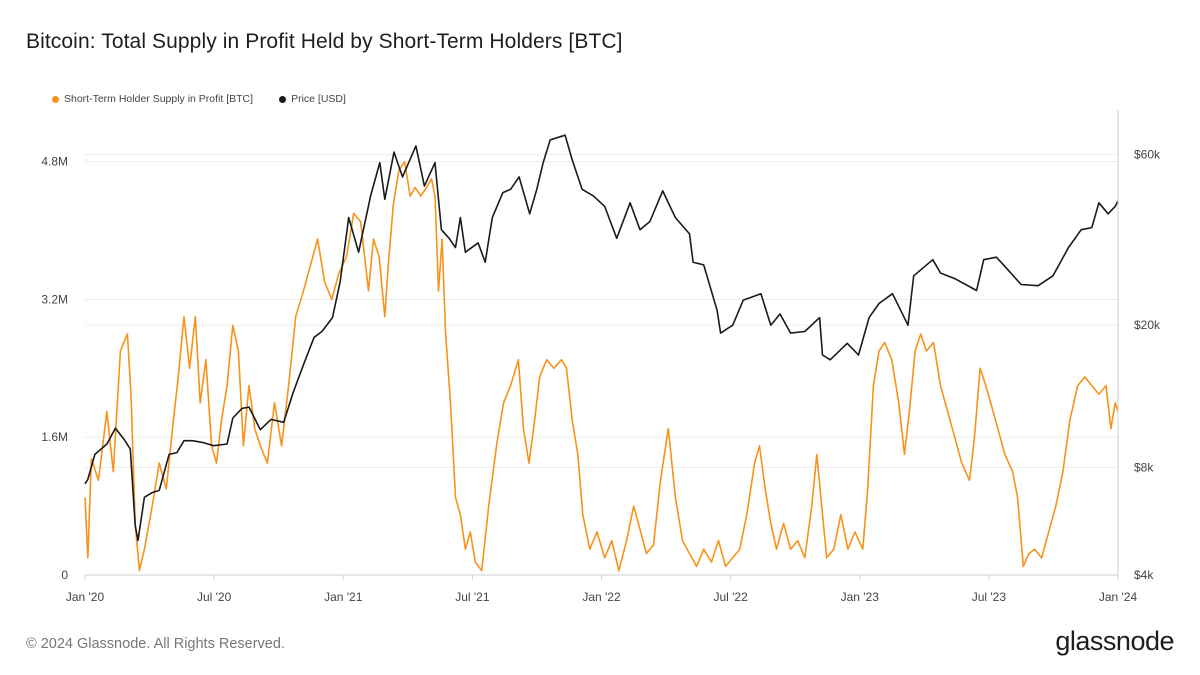 Image resolution: width=1200 pixels, height=675 pixels. I want to click on x-tick-label: Jan '23, so click(860, 597).